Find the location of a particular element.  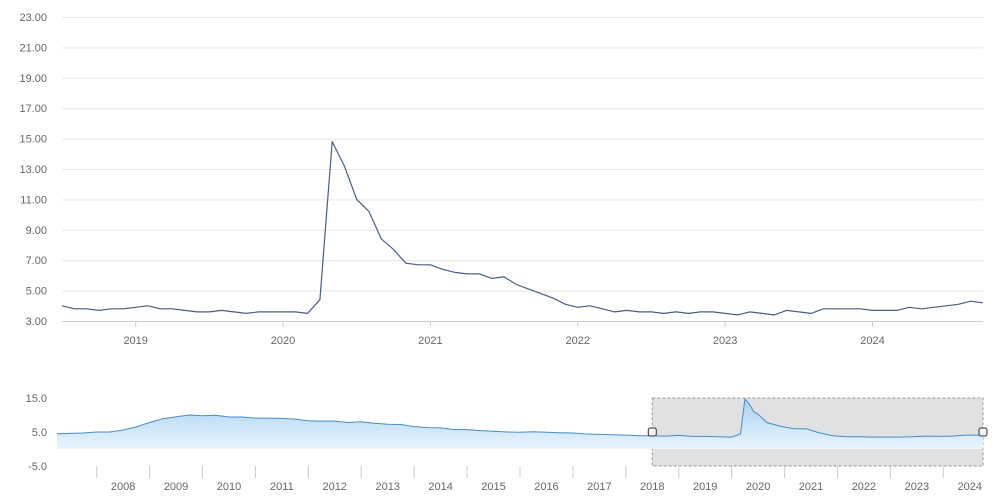

main-x-tick-label: 2021 is located at coordinates (430, 341).